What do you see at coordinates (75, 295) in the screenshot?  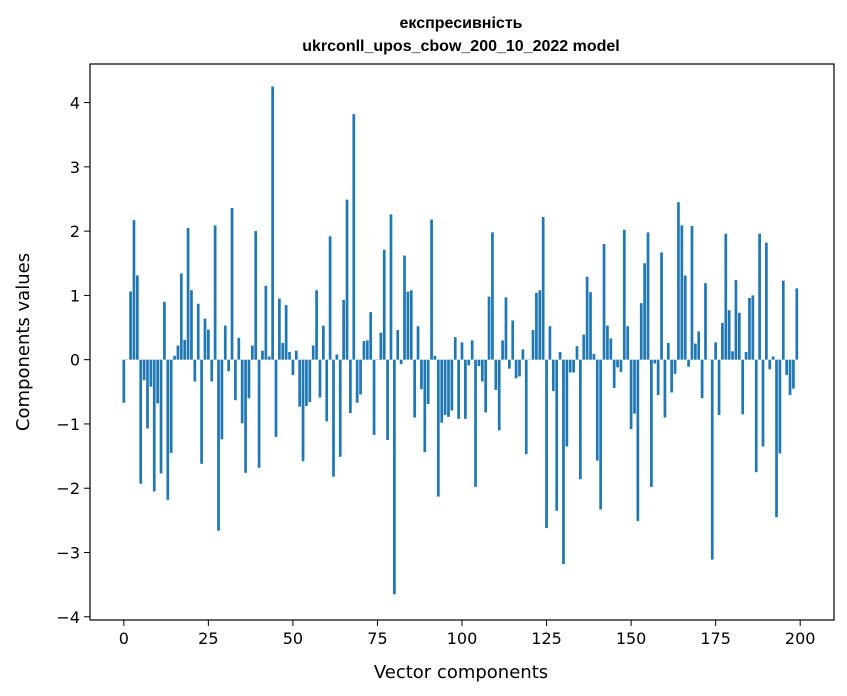 I see `y-tick-label: 1` at bounding box center [75, 295].